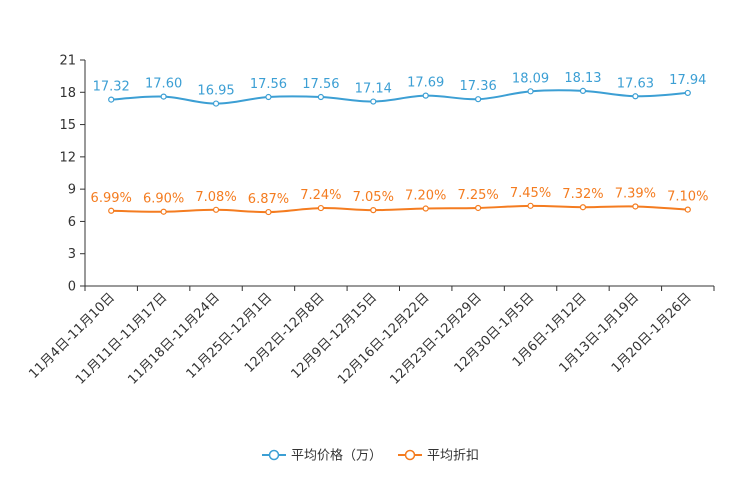  Describe the element at coordinates (582, 194) in the screenshot. I see `data-label: 7.32%` at that location.